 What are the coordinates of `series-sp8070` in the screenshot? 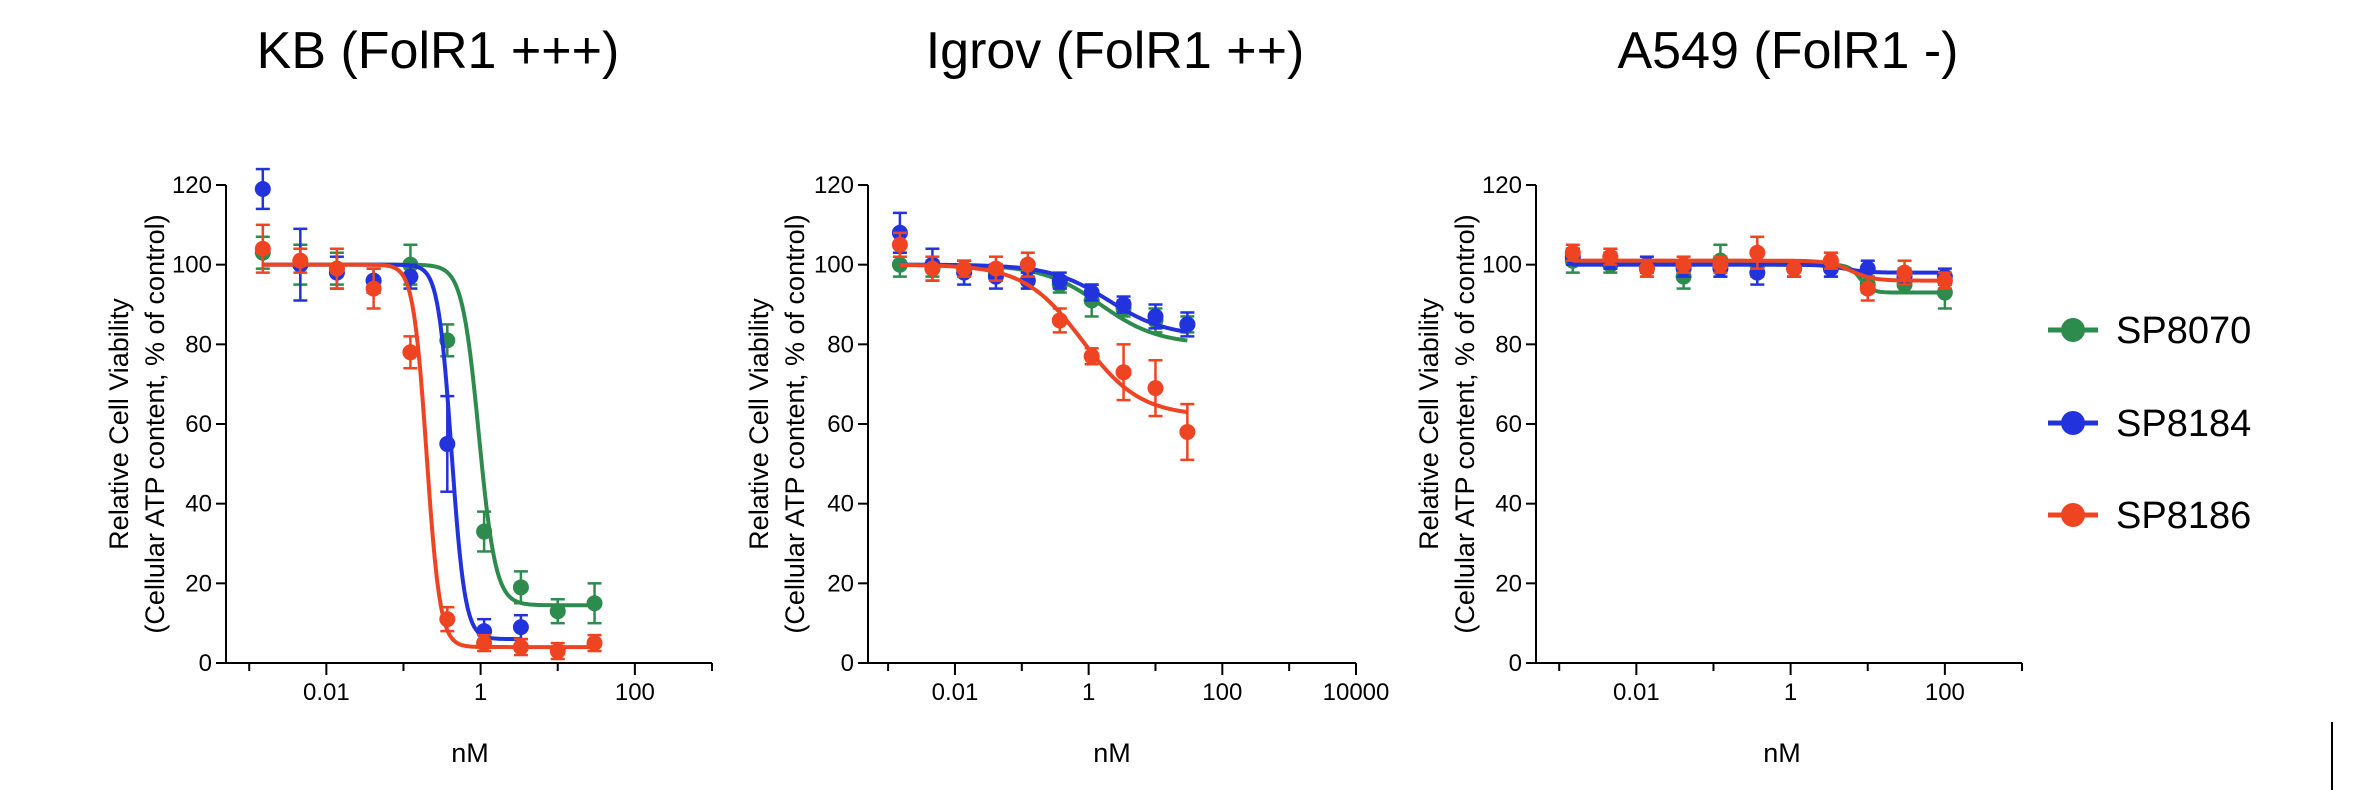 It's located at (428, 430).